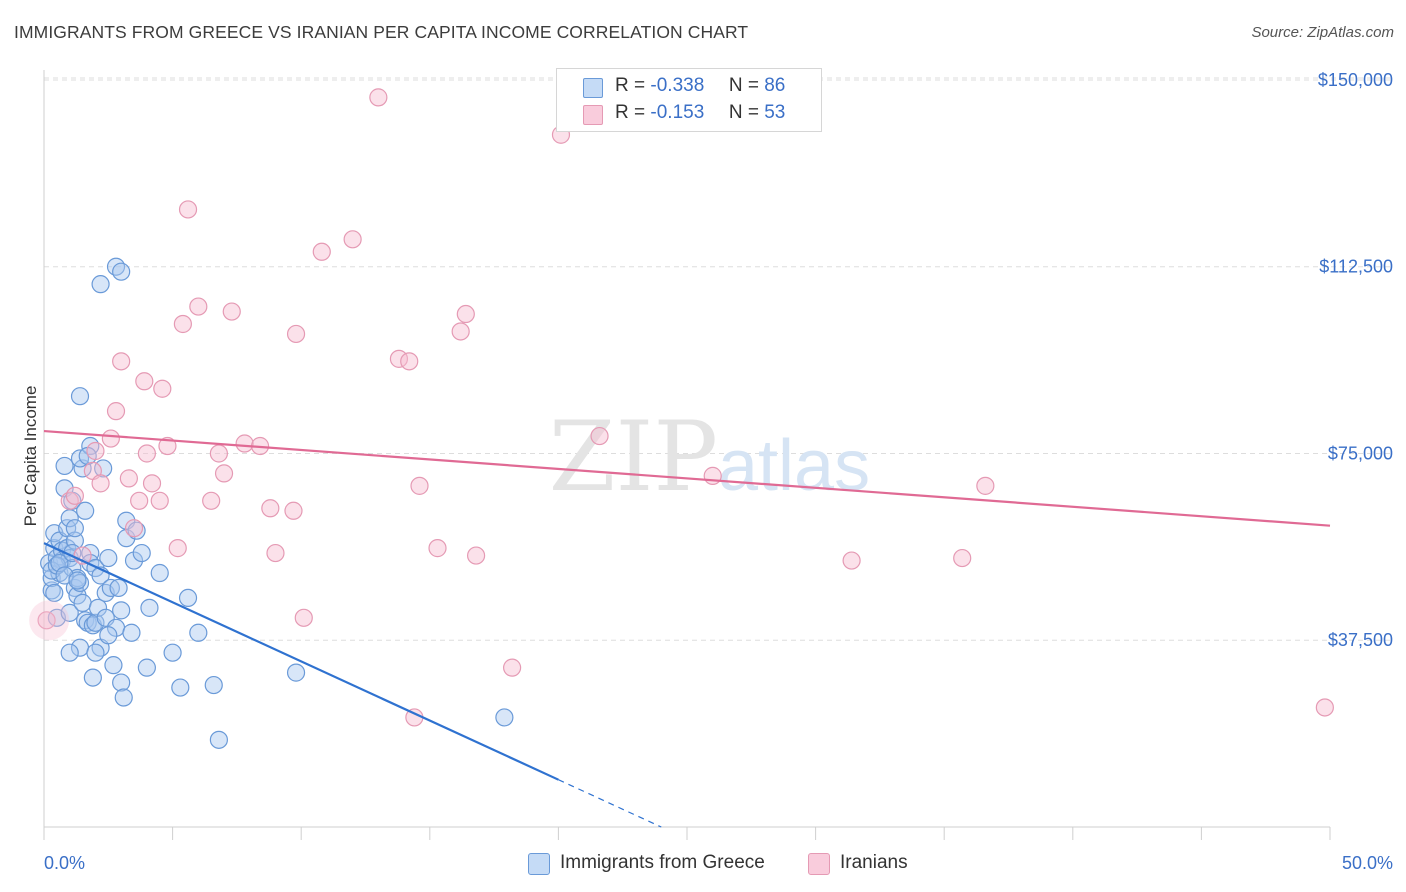  Describe the element at coordinates (49, 620) in the screenshot. I see `iran-point-large` at that location.